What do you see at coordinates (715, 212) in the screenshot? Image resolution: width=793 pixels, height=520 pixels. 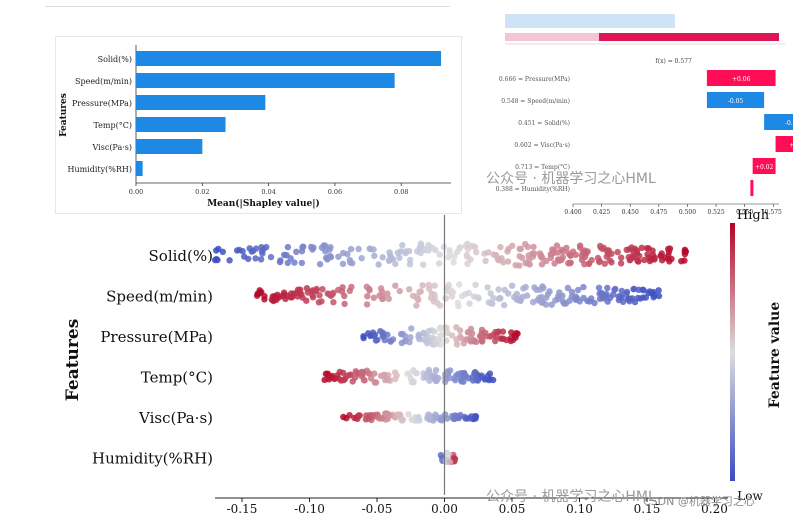 I see `waterfall-x-tick-label: 0.525` at bounding box center [715, 212].